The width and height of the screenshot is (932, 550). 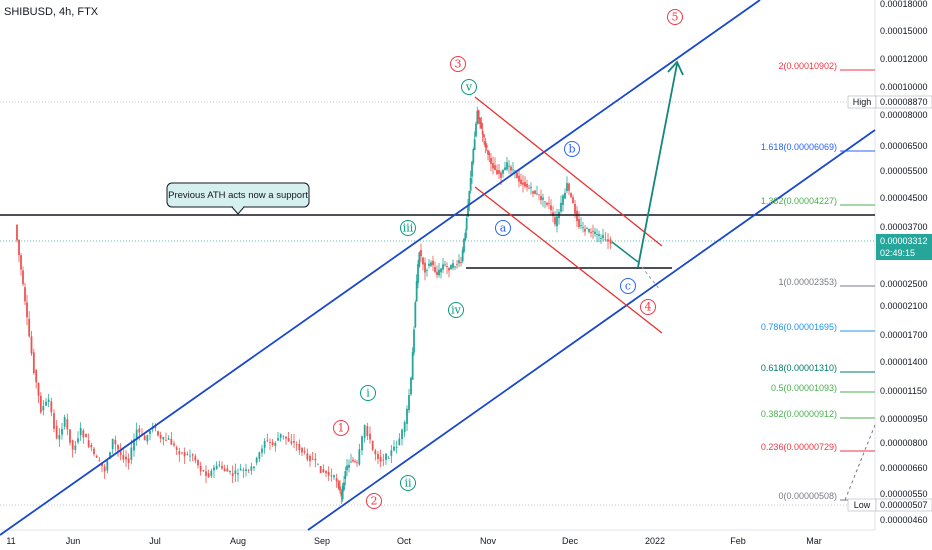 What do you see at coordinates (469, 87) in the screenshot?
I see `wave-label: v` at bounding box center [469, 87].